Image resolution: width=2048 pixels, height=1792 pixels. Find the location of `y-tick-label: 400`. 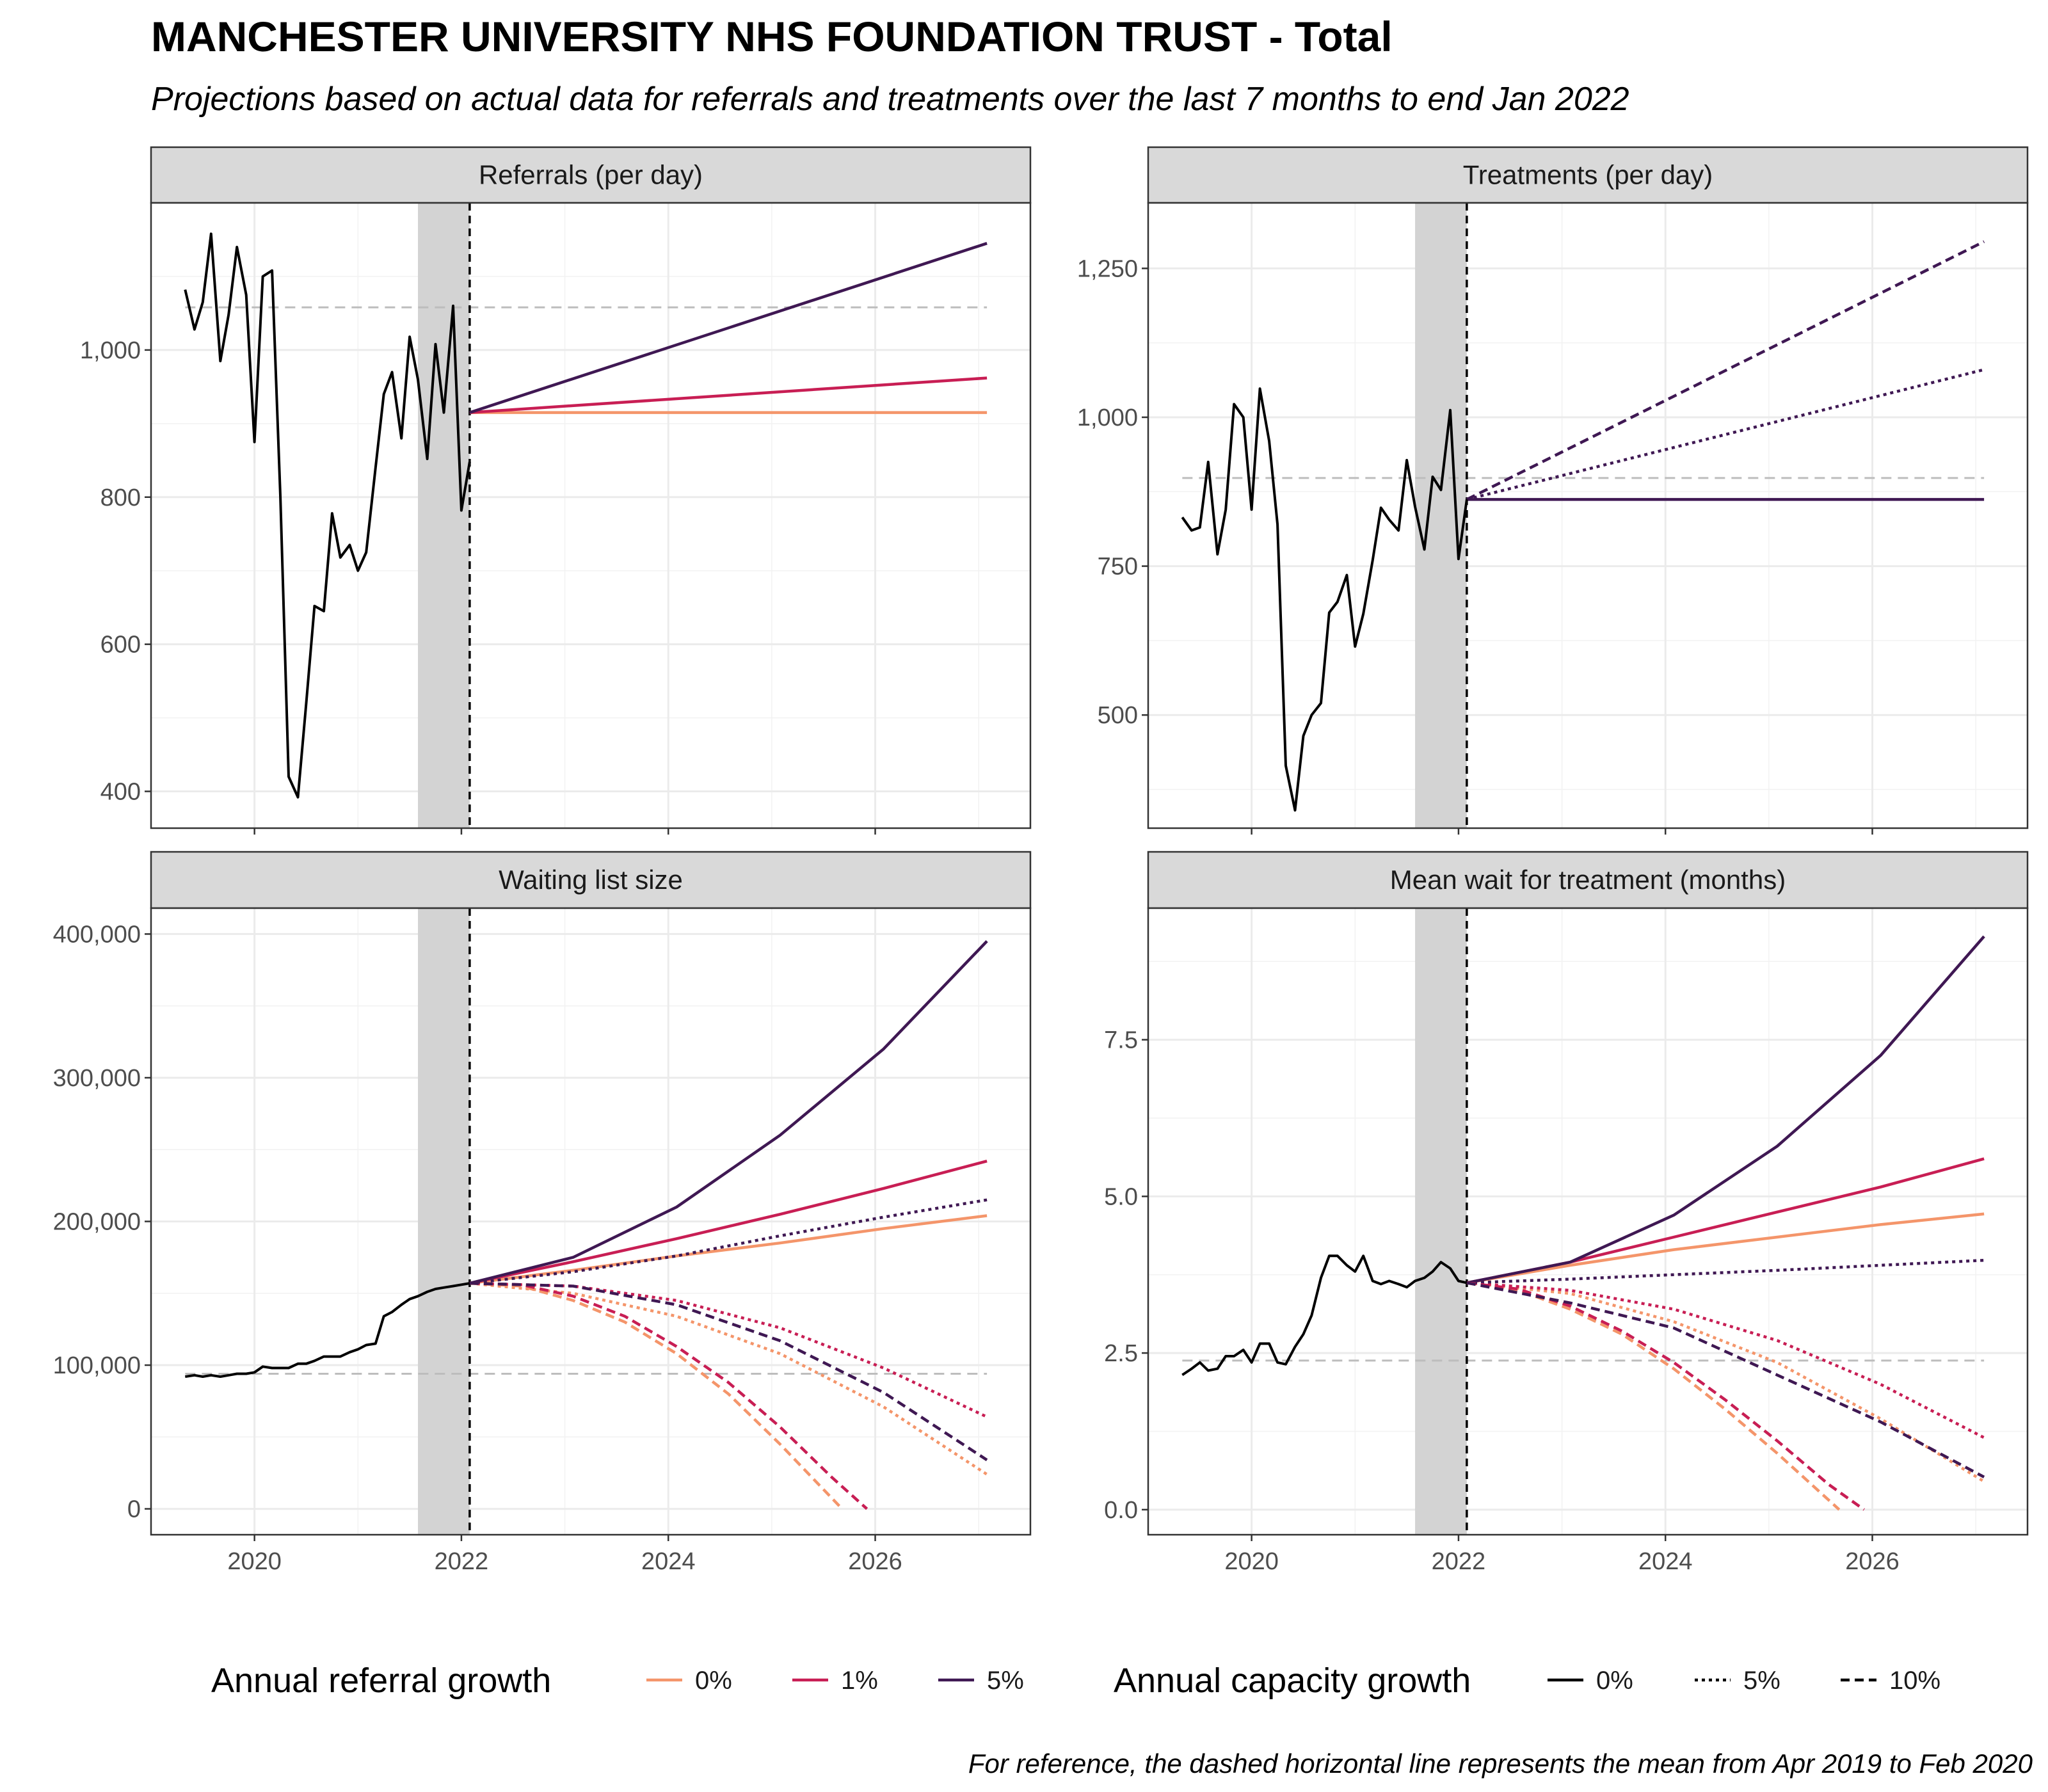

y-tick-label: 400 is located at coordinates (120, 792).